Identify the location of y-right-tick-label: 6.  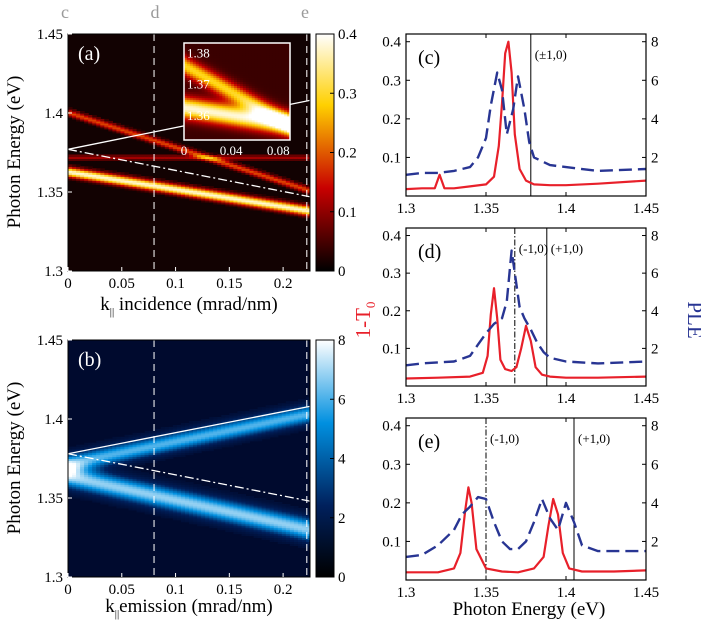
(655, 274).